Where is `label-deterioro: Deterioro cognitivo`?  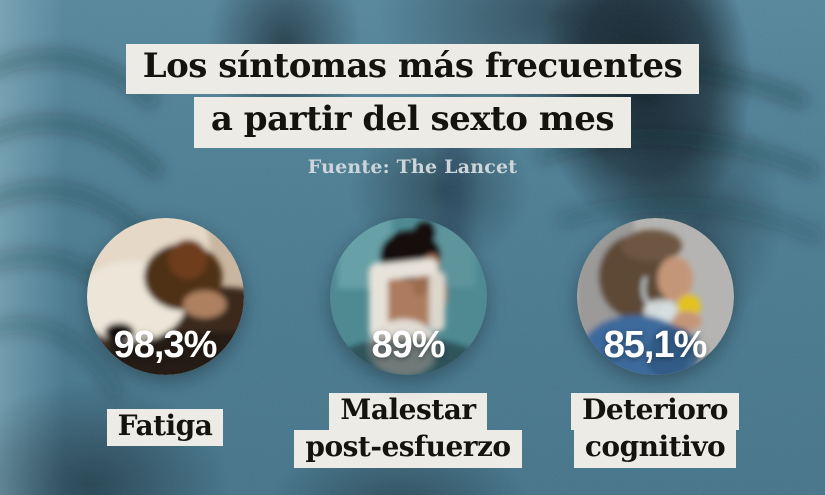 label-deterioro: Deterioro cognitivo is located at coordinates (655, 430).